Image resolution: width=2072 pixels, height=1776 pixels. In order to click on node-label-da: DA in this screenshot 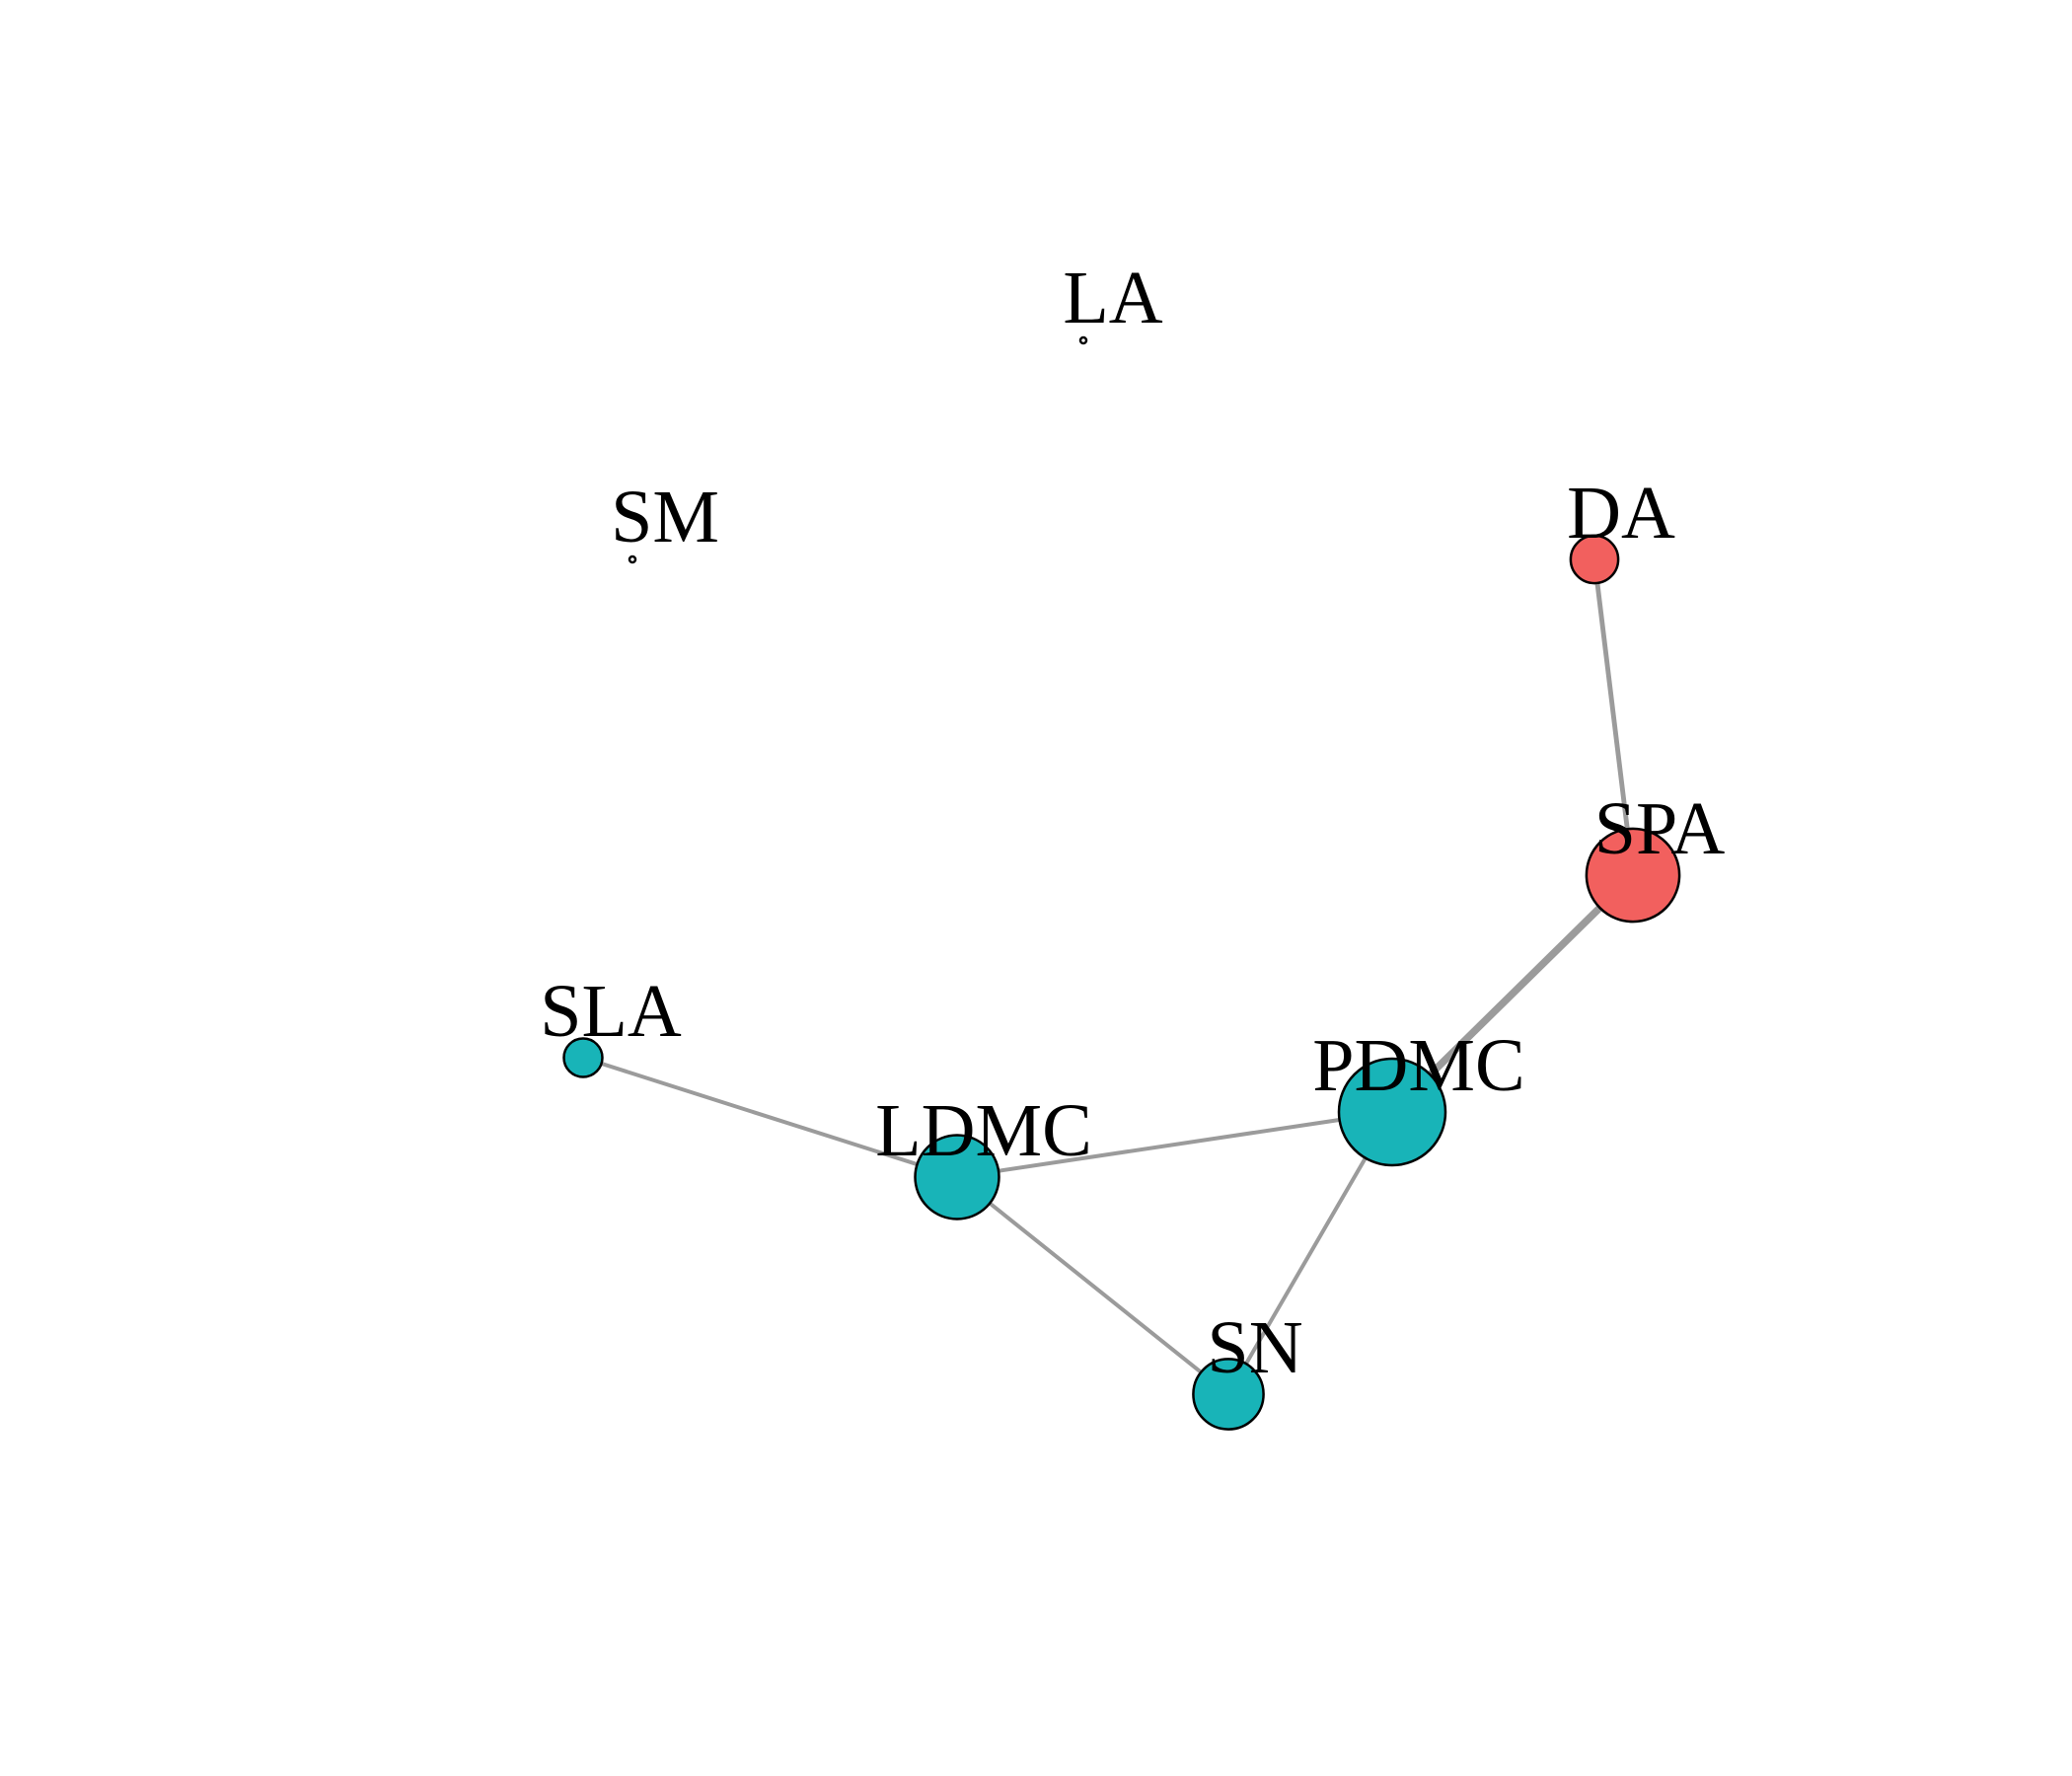, I will do `click(1621, 514)`.